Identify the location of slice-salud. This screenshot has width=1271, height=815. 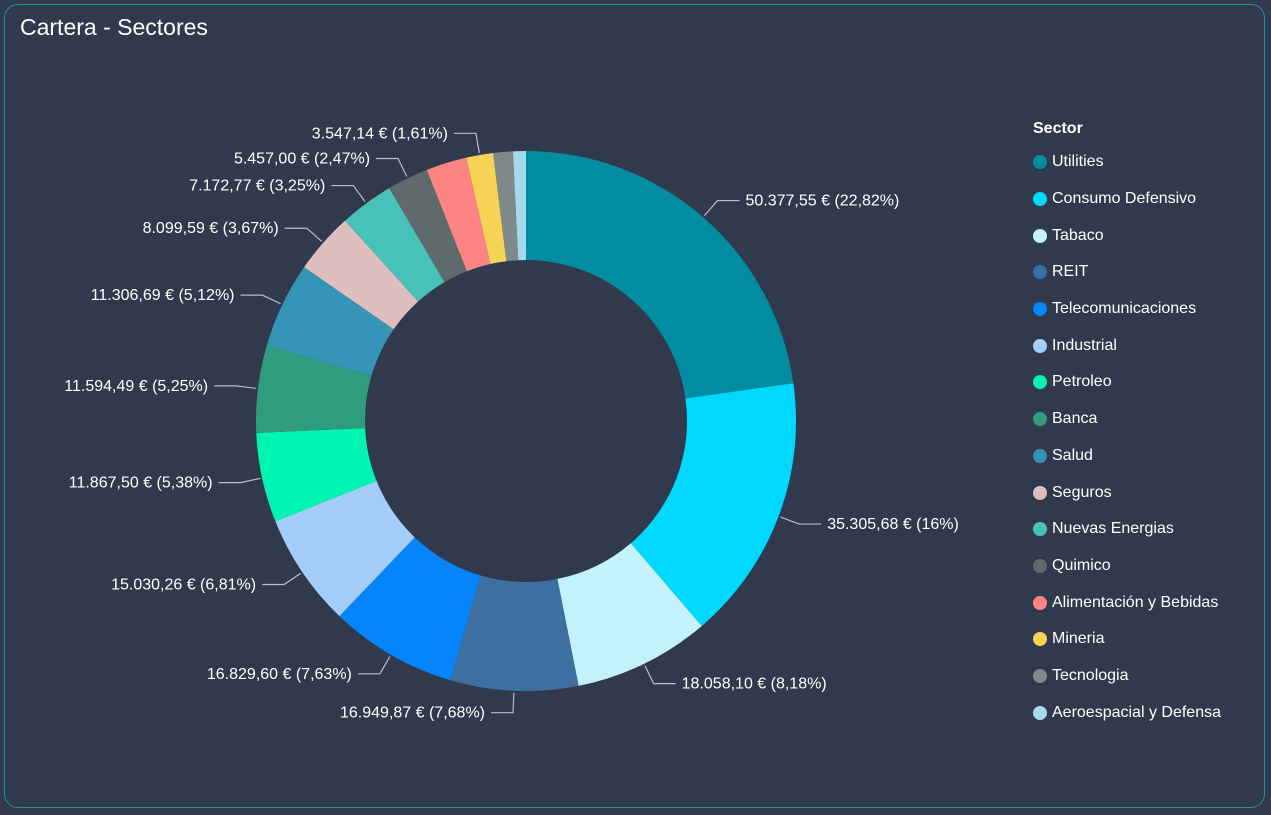
(330, 321).